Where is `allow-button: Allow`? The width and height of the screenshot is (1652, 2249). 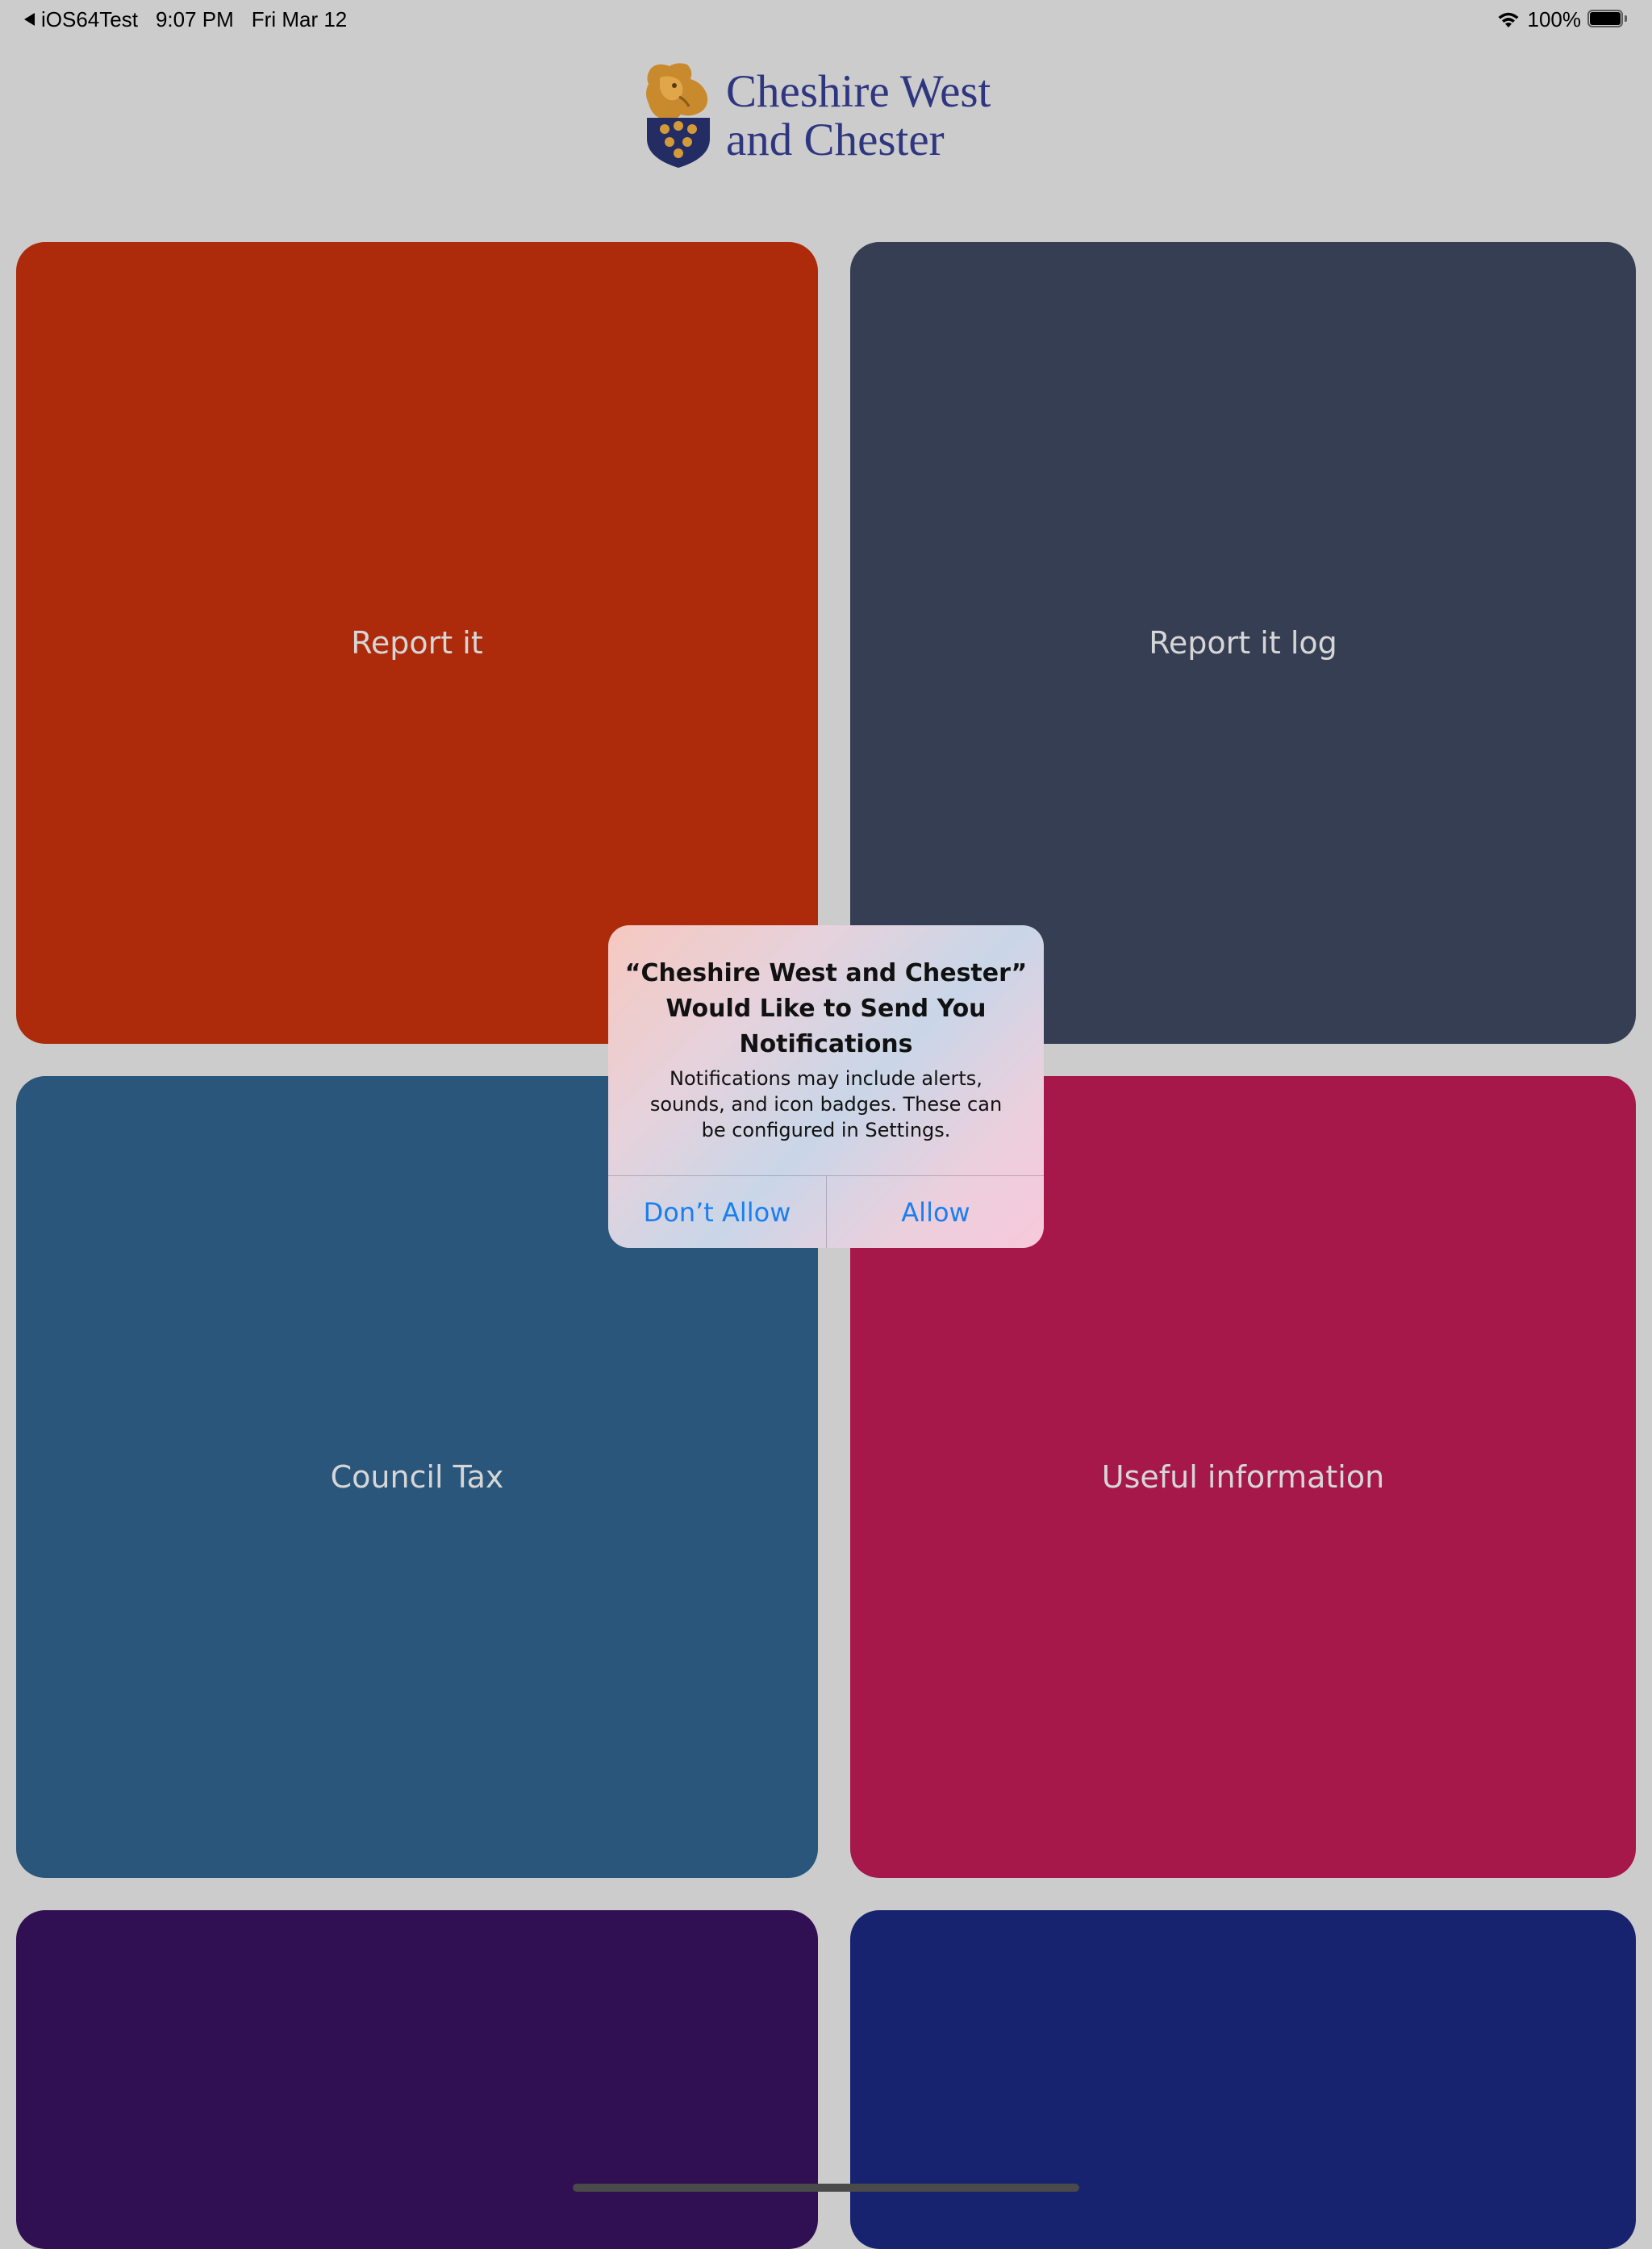 allow-button: Allow is located at coordinates (935, 1212).